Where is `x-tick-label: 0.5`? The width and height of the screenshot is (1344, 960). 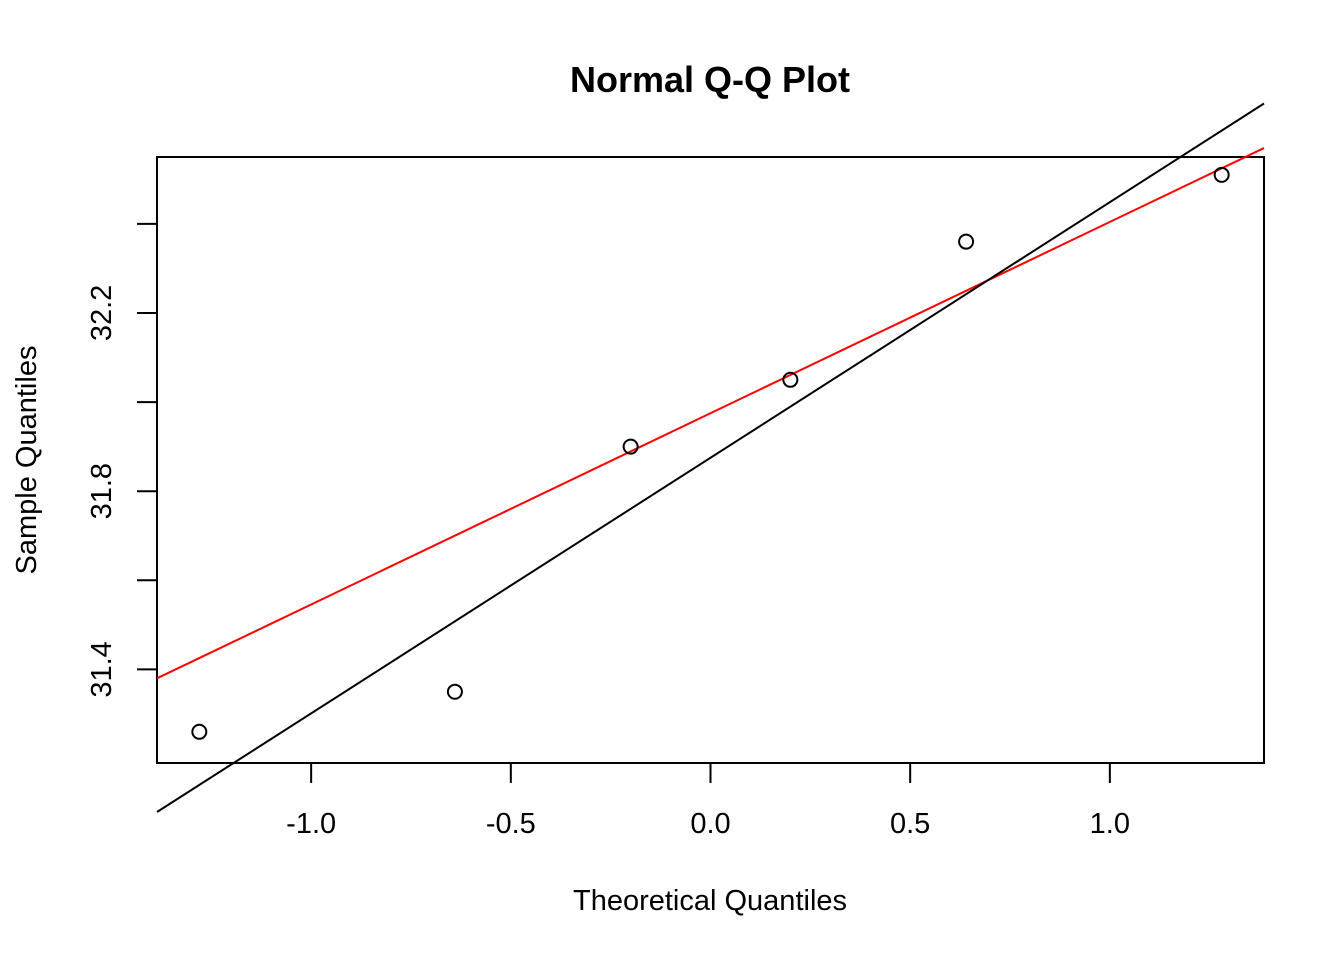 x-tick-label: 0.5 is located at coordinates (910, 824).